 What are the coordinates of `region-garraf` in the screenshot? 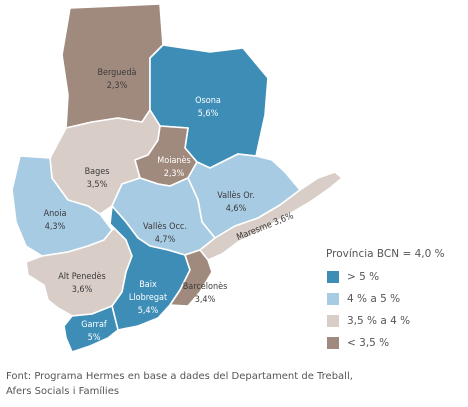 It's located at (91, 329).